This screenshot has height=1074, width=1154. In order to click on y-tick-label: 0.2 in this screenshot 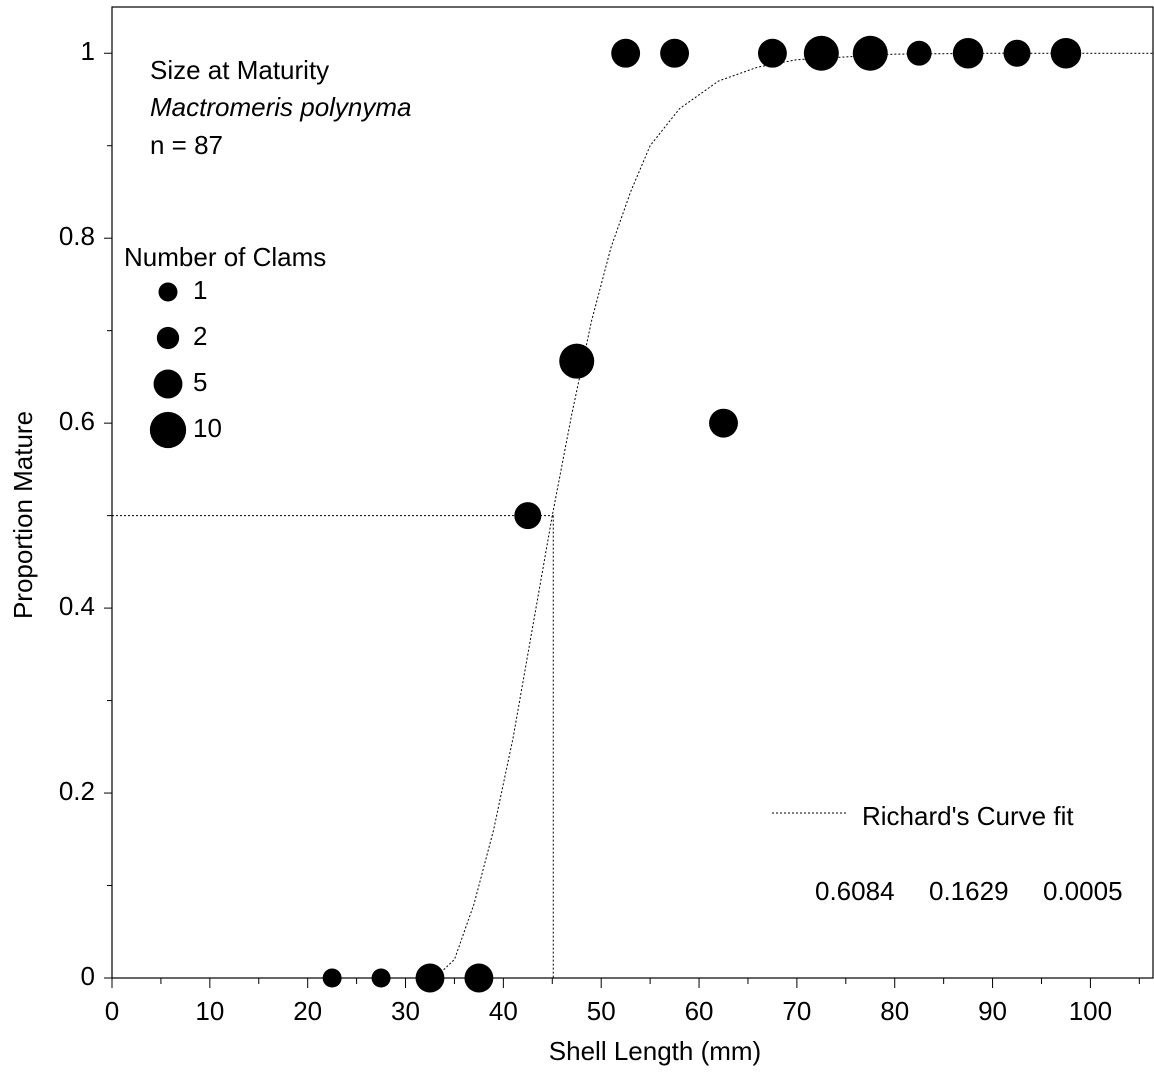, I will do `click(77, 791)`.